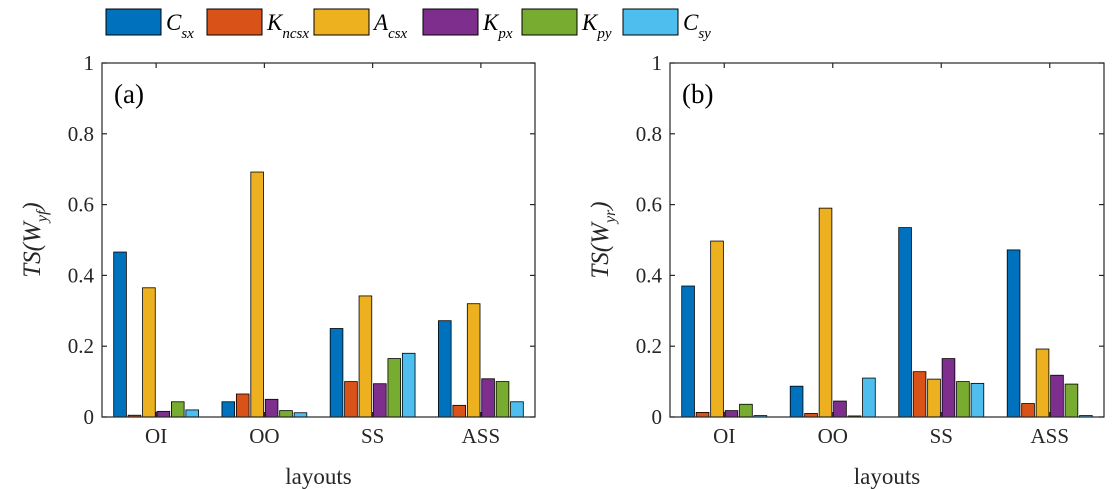  I want to click on bar-a-OI-series3, so click(163, 414).